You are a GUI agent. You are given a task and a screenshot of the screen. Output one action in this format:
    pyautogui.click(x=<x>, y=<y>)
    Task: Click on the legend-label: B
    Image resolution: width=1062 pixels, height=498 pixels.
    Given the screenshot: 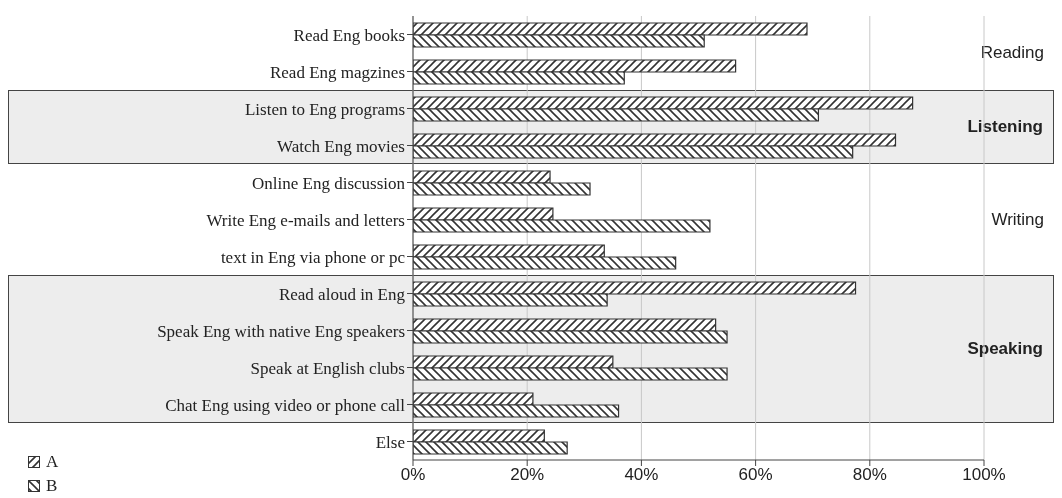 What is the action you would take?
    pyautogui.click(x=52, y=486)
    